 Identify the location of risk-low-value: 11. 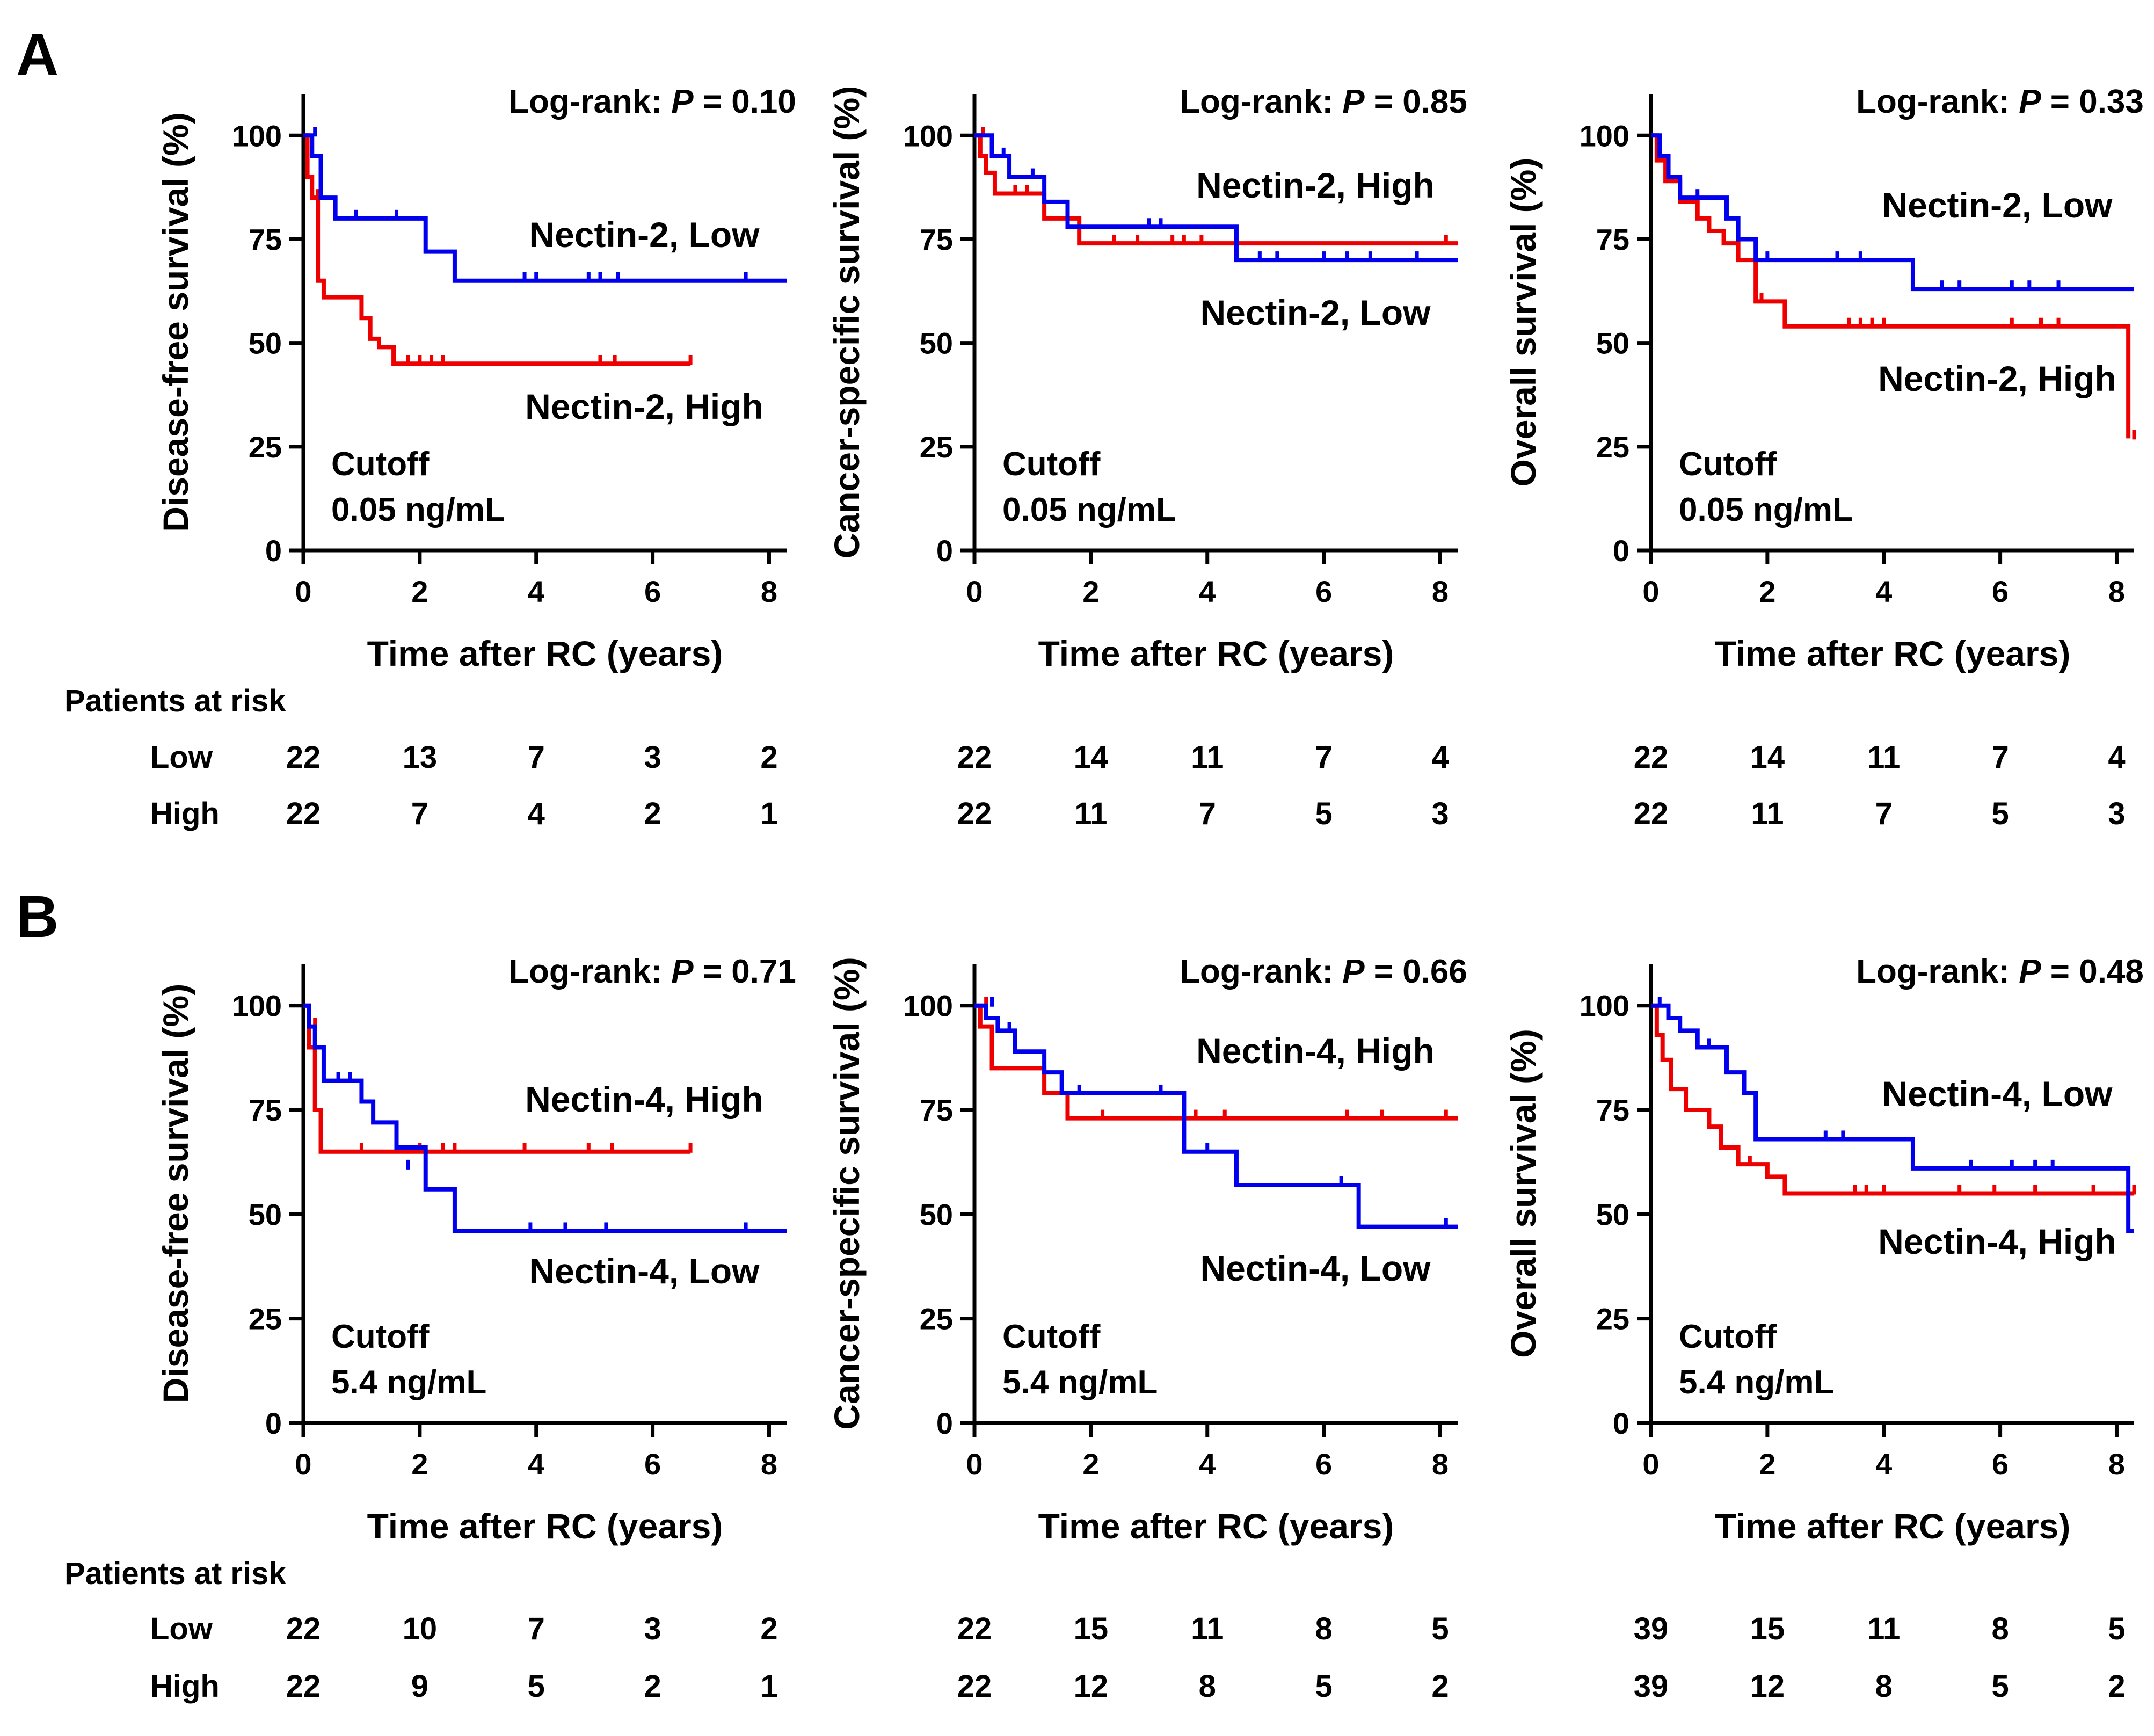
(1883, 758).